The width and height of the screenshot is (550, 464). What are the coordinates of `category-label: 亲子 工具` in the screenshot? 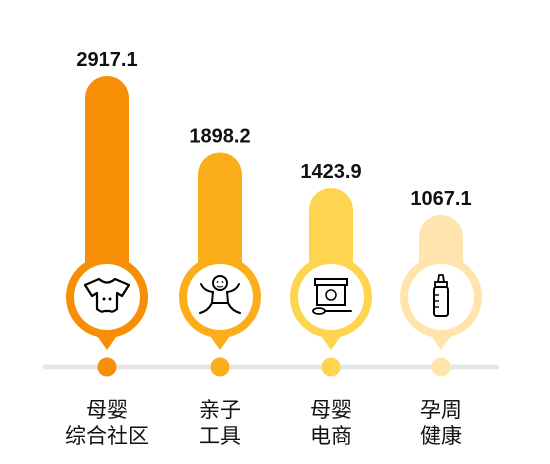 It's located at (220, 423).